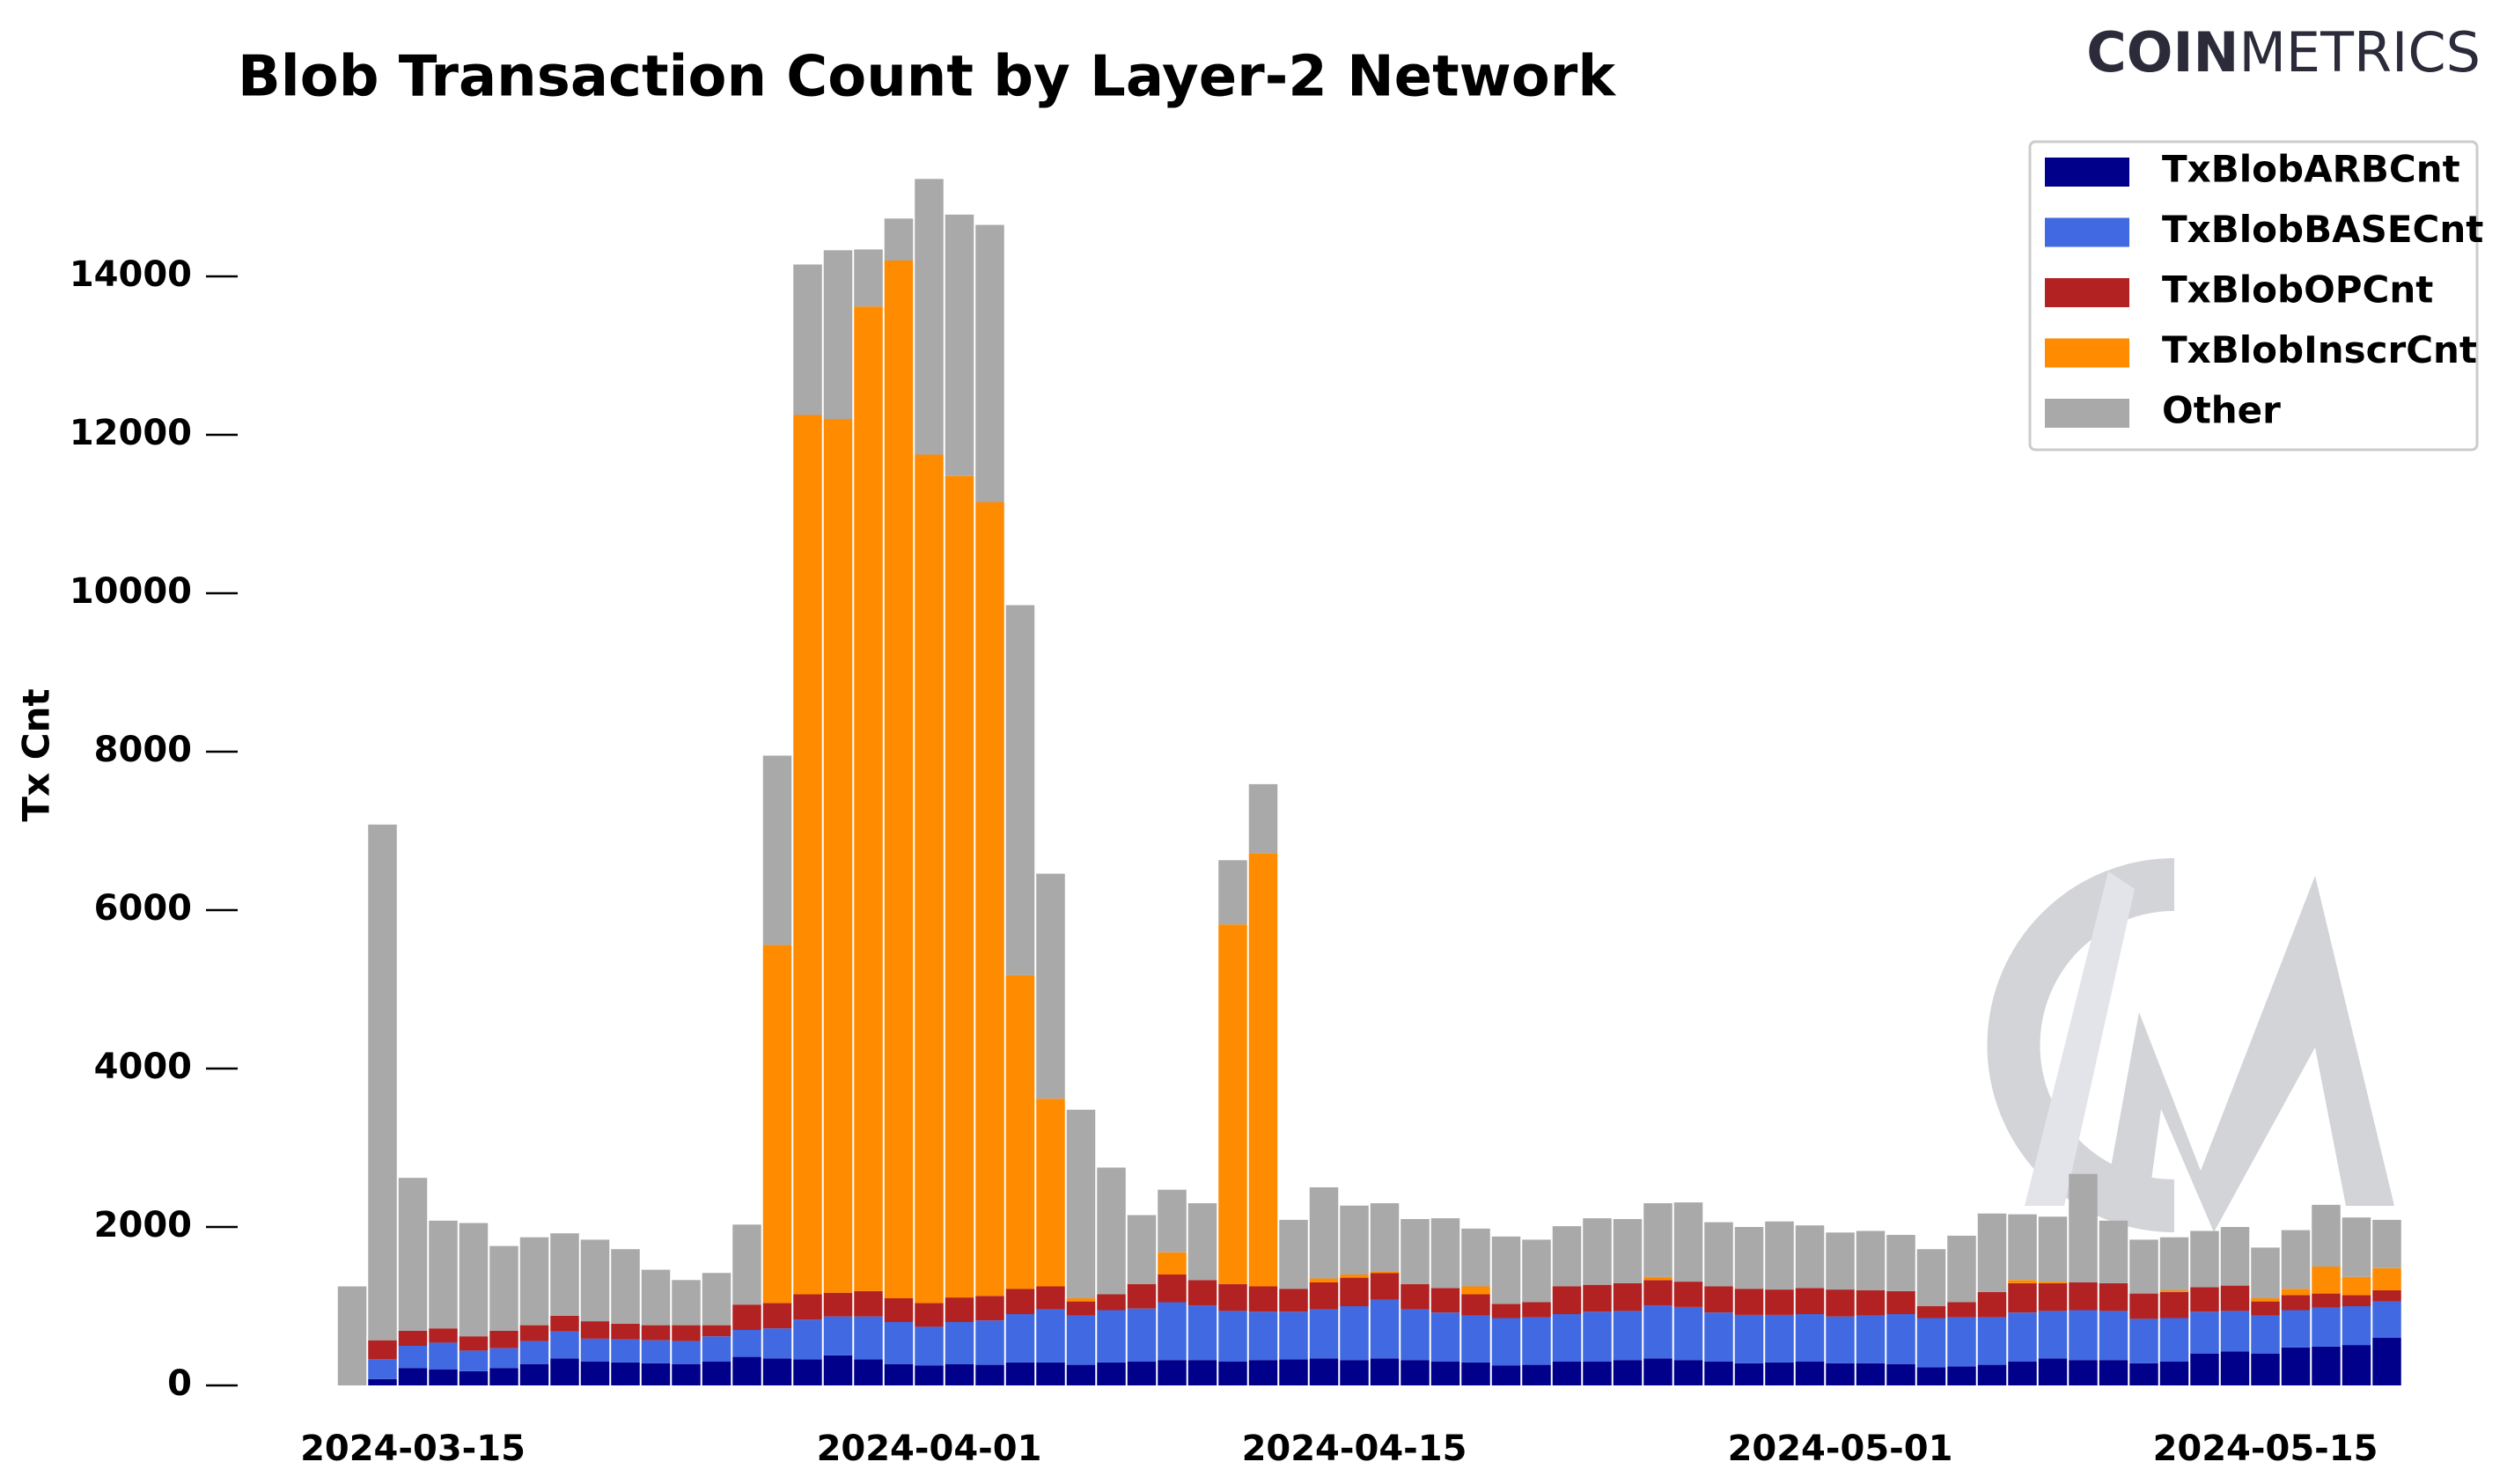 The height and width of the screenshot is (1484, 2507). I want to click on legend-label: Other, so click(2221, 410).